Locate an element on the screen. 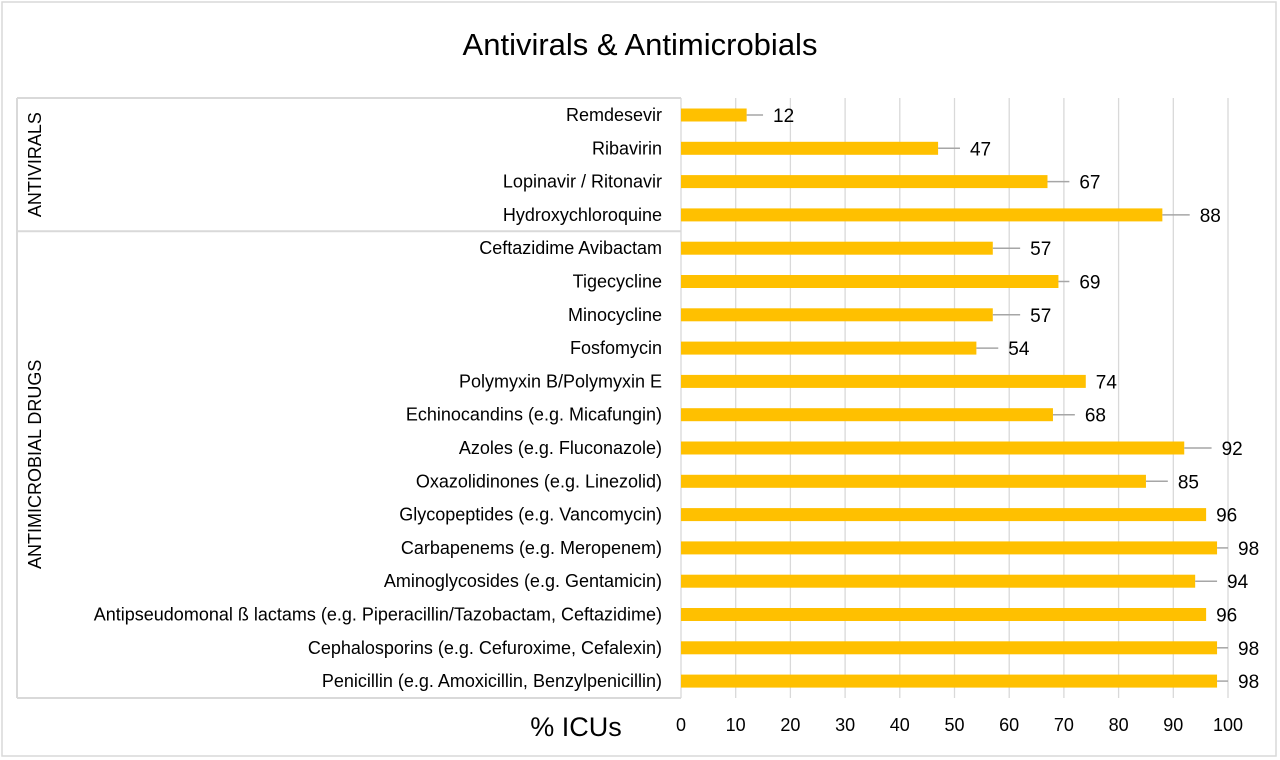 Image resolution: width=1280 pixels, height=760 pixels. category-label: Hydroxychloroquine is located at coordinates (582, 215).